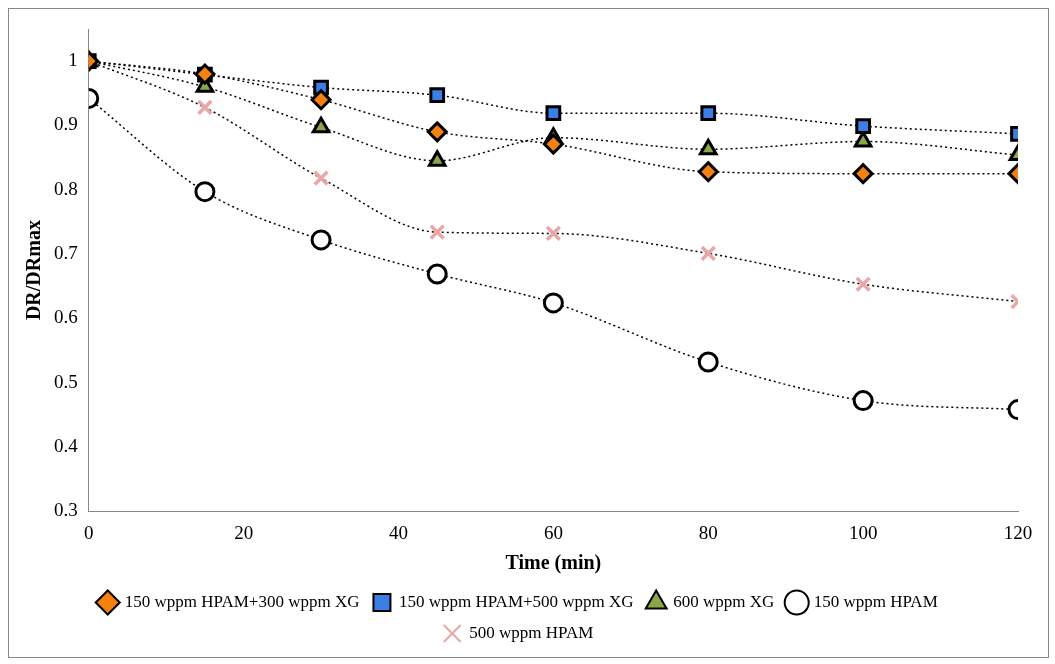 The width and height of the screenshot is (1055, 664). What do you see at coordinates (66, 510) in the screenshot?
I see `y-tick-label: 0.3` at bounding box center [66, 510].